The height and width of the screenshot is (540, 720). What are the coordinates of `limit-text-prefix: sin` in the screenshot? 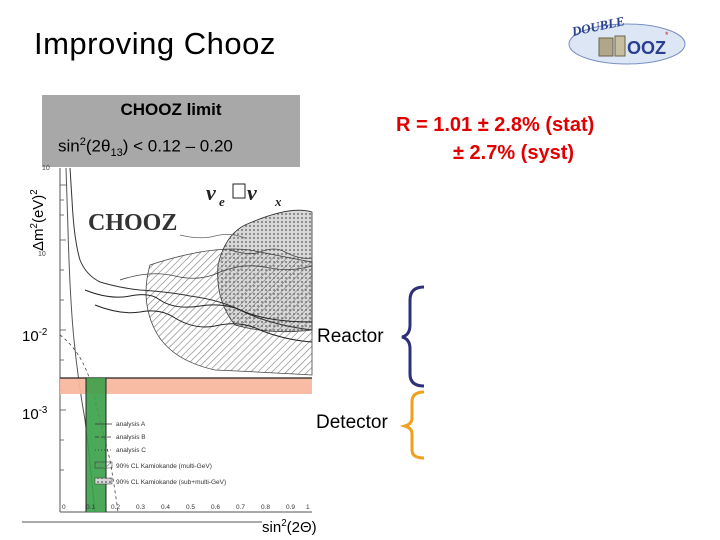 It's located at (69, 146).